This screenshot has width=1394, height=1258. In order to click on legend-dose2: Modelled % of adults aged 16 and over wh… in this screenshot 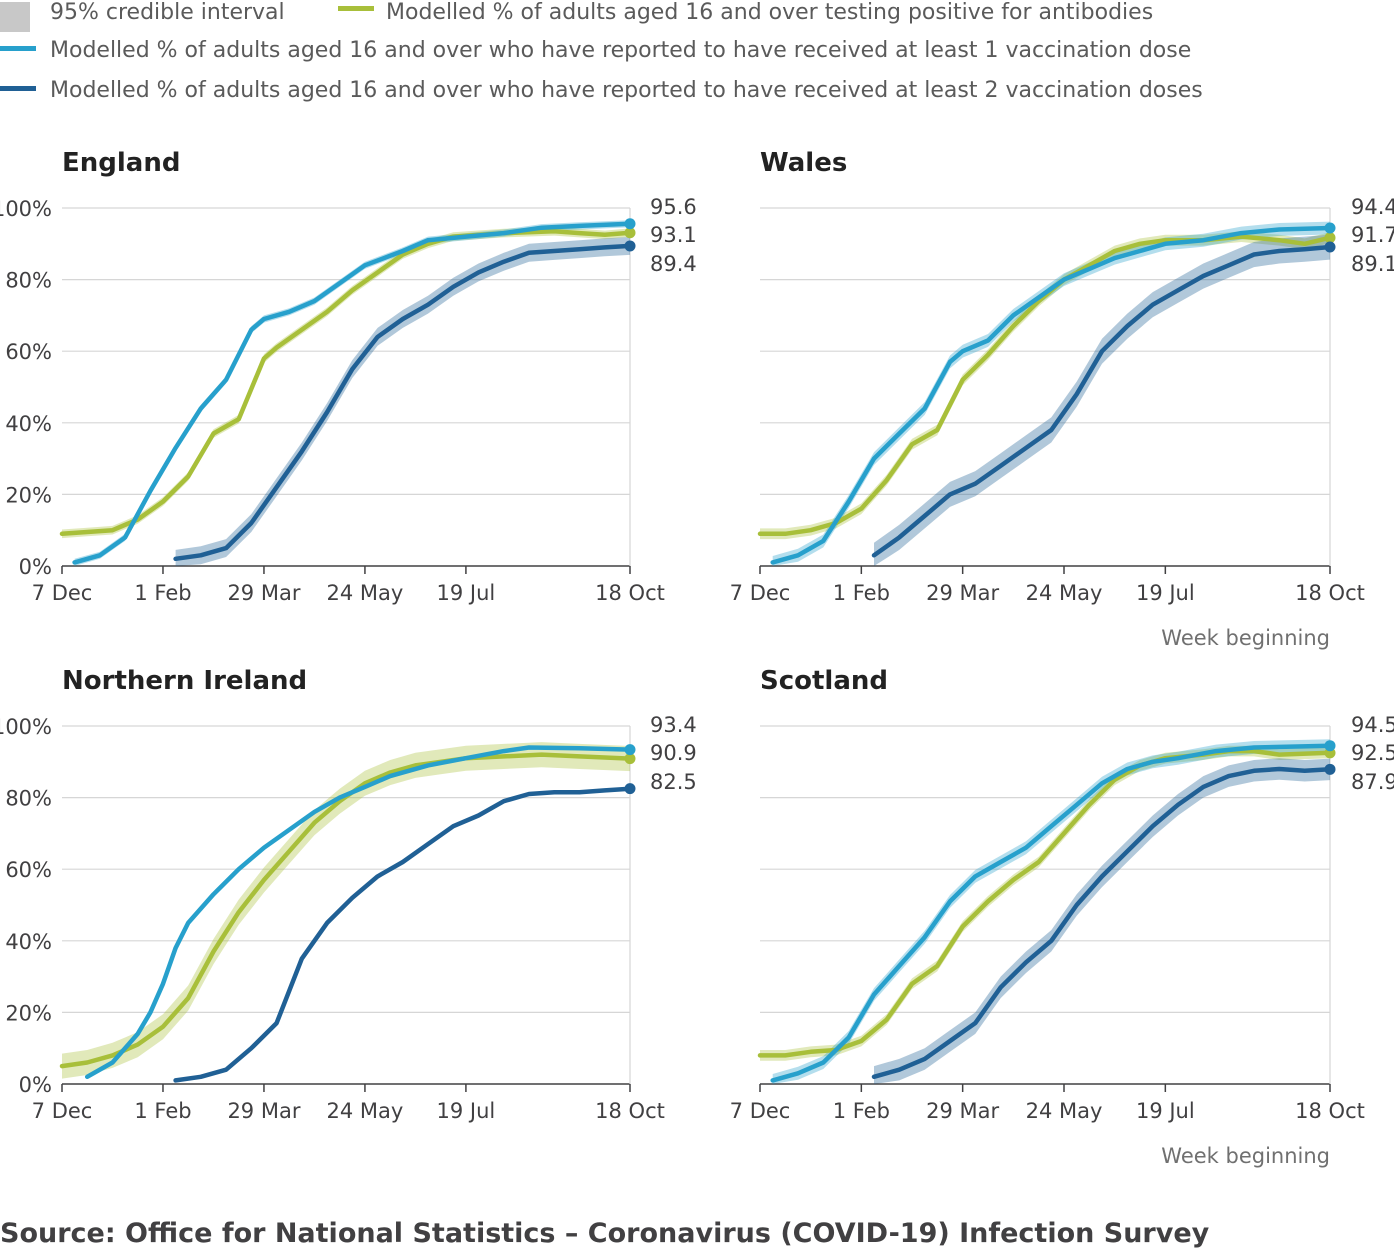, I will do `click(626, 90)`.